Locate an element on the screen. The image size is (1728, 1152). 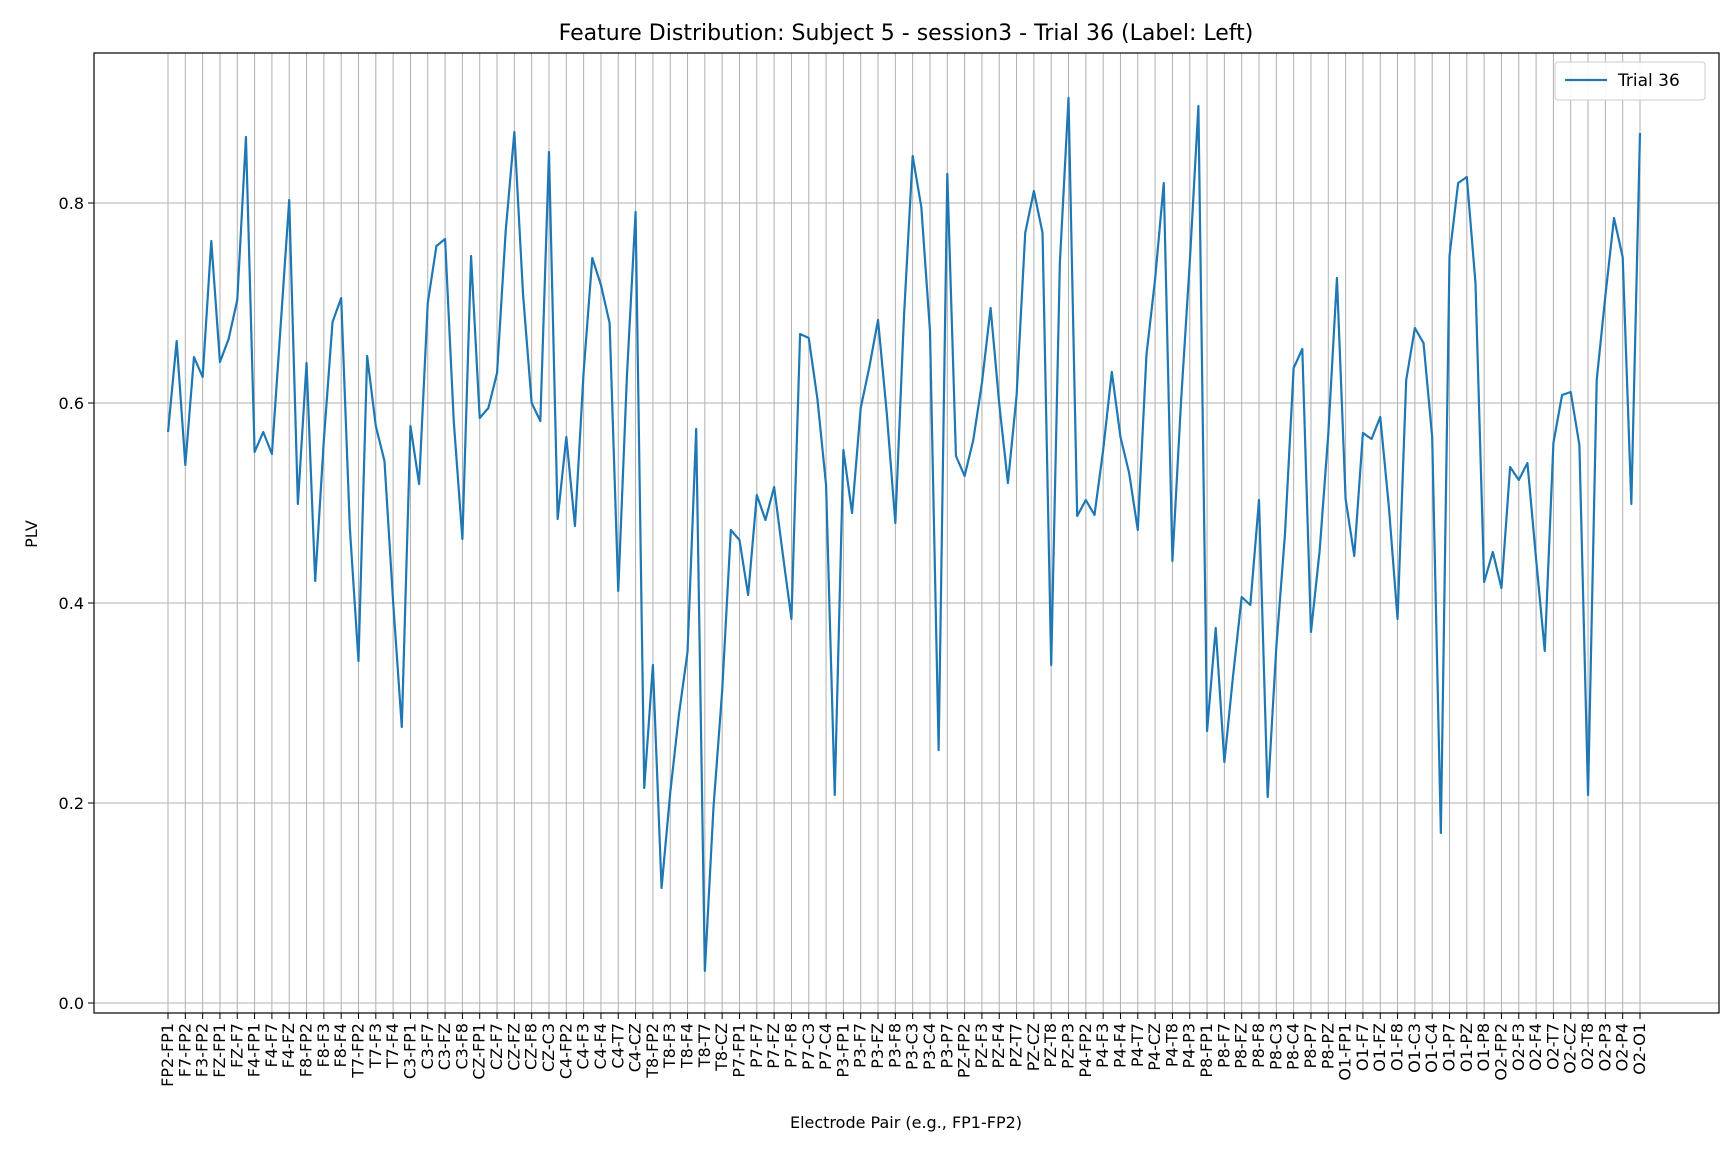
x-tick-label: FZ-FP1 is located at coordinates (219, 1050).